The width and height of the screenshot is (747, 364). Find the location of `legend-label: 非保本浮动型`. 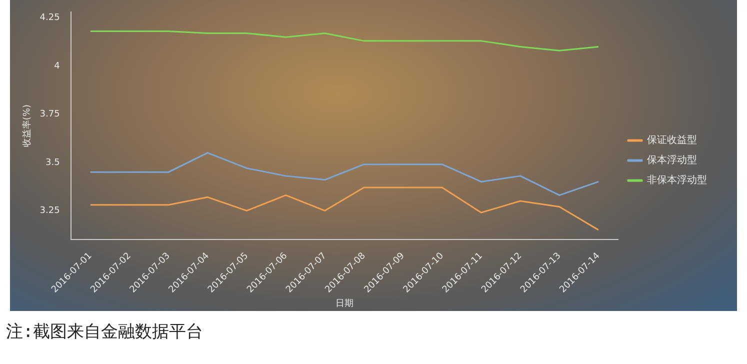

legend-label: 非保本浮动型 is located at coordinates (677, 180).